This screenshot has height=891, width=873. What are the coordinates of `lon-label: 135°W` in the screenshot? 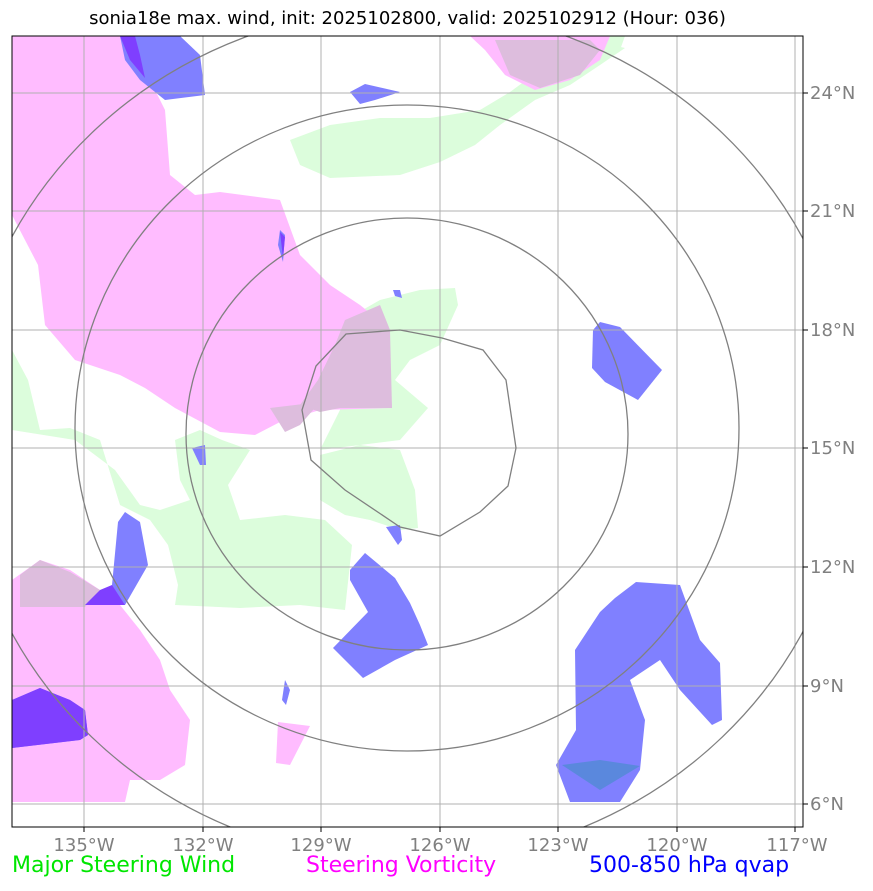 It's located at (83, 845).